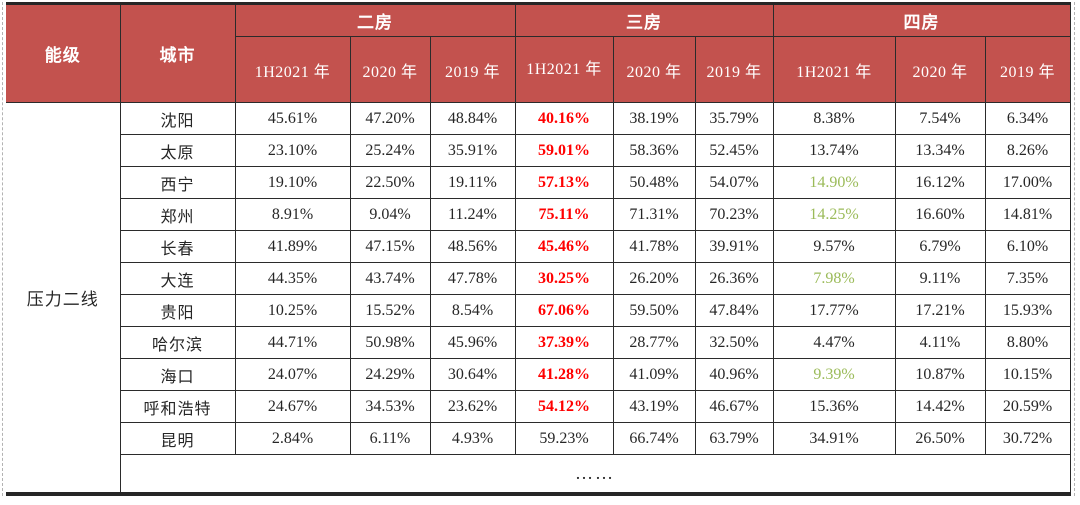 This screenshot has height=505, width=1080. What do you see at coordinates (734, 118) in the screenshot?
I see `value-cell: 35.79%` at bounding box center [734, 118].